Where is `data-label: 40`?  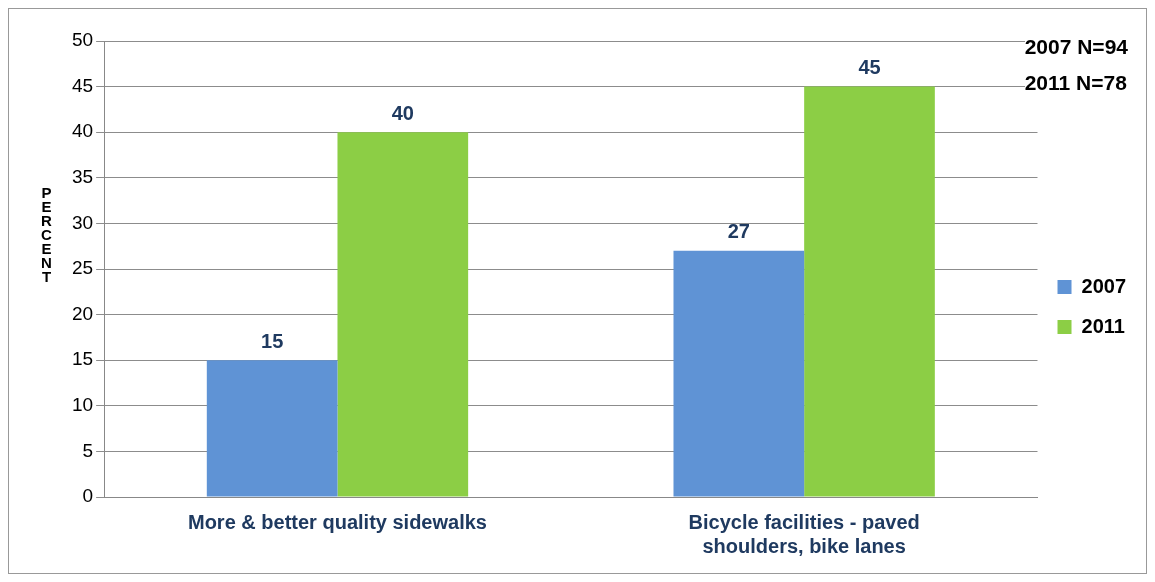 data-label: 40 is located at coordinates (402, 112).